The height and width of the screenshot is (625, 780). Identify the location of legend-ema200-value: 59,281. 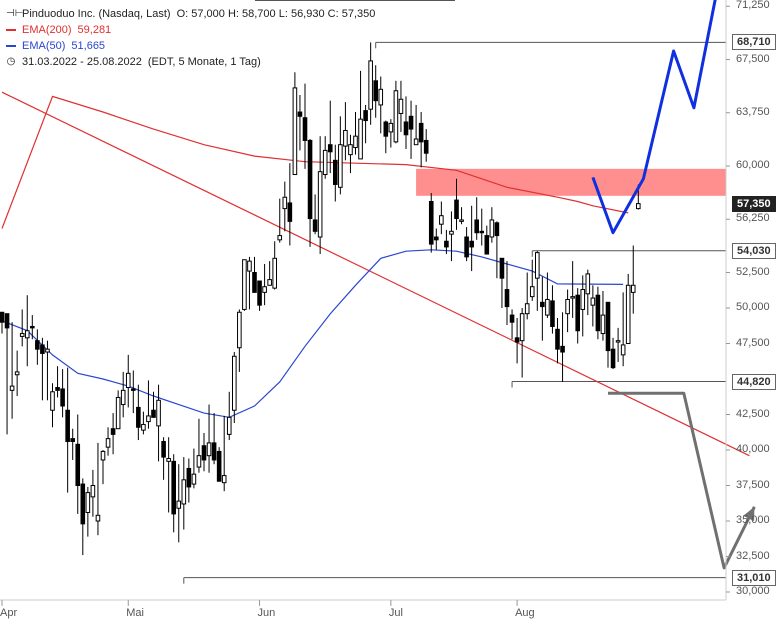
(94, 30).